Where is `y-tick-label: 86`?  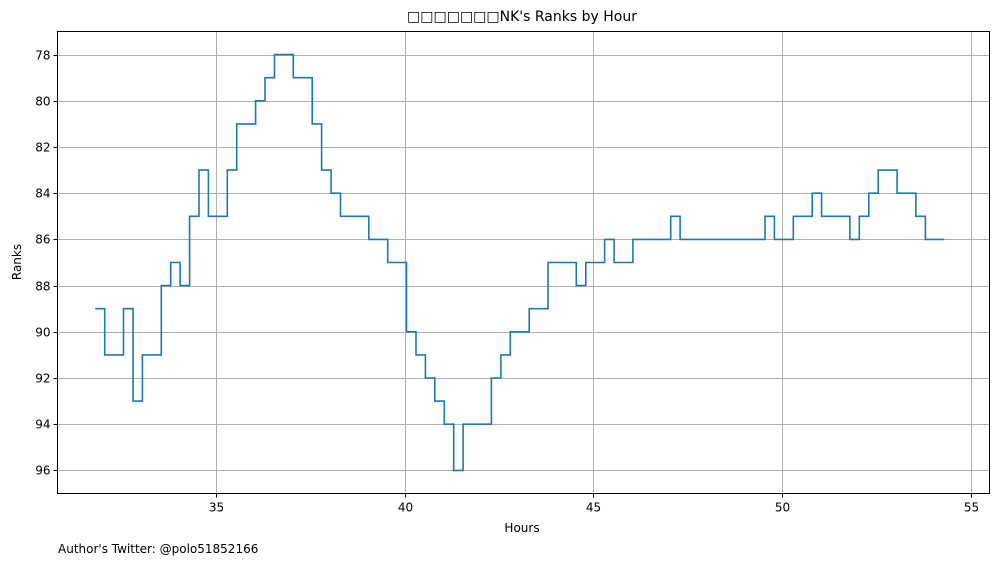
y-tick-label: 86 is located at coordinates (42, 240).